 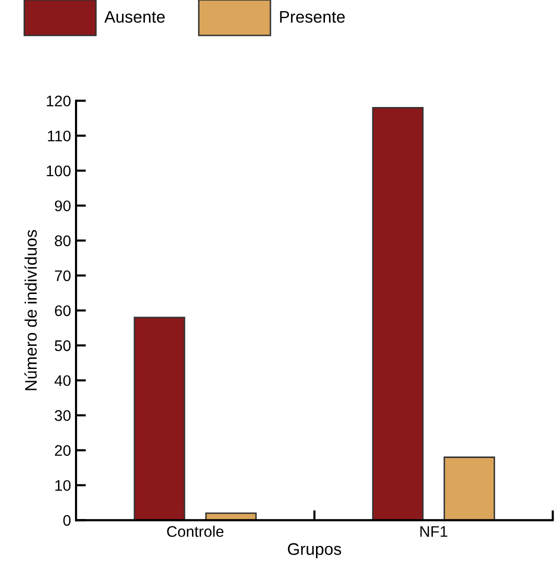 What do you see at coordinates (62, 206) in the screenshot?
I see `y-tick-label: 90` at bounding box center [62, 206].